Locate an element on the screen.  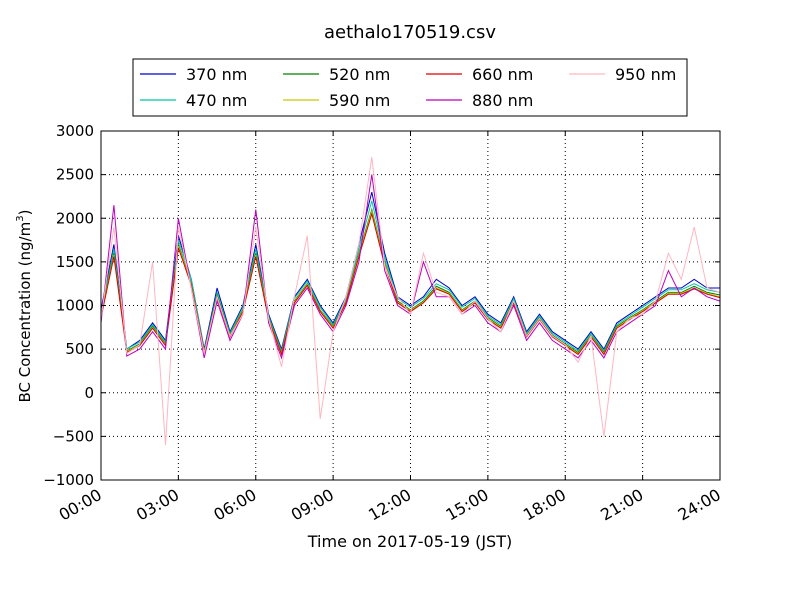
y-tick-label: 2500 is located at coordinates (75, 175).